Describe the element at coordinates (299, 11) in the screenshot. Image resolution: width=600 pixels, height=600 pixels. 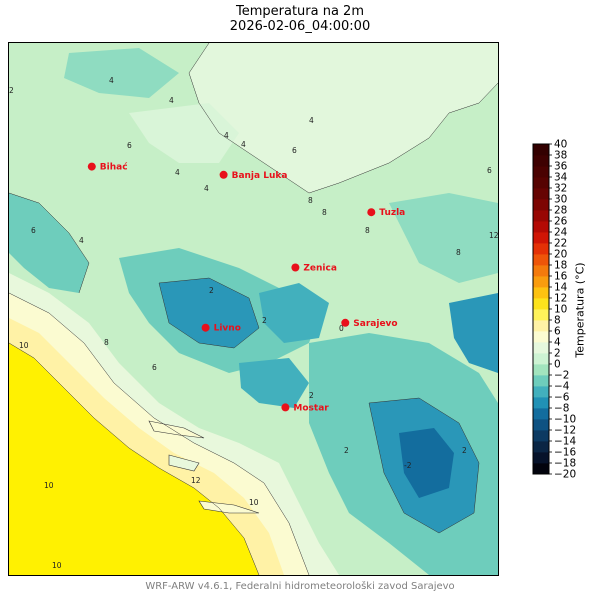
I see `chart-title: Temperatura na 2m` at that location.